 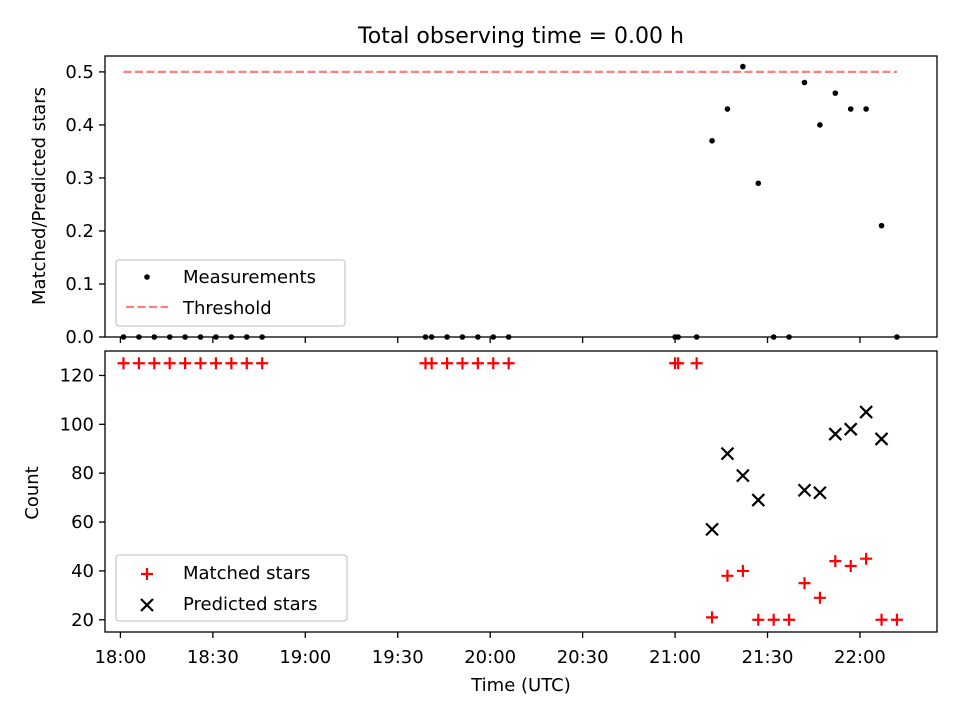 I want to click on x-tick-label: 22:00, so click(x=860, y=657).